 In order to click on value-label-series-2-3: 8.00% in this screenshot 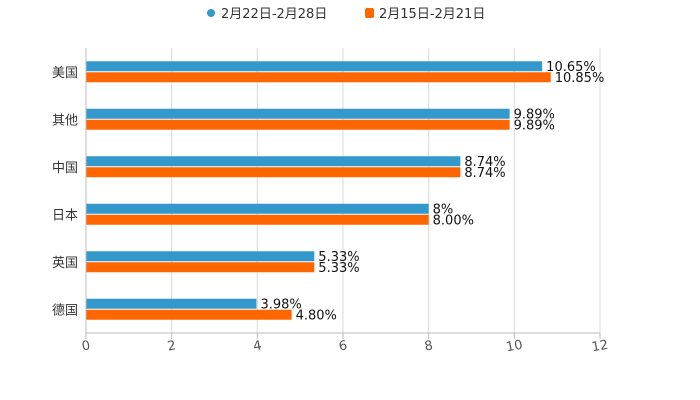, I will do `click(453, 220)`.